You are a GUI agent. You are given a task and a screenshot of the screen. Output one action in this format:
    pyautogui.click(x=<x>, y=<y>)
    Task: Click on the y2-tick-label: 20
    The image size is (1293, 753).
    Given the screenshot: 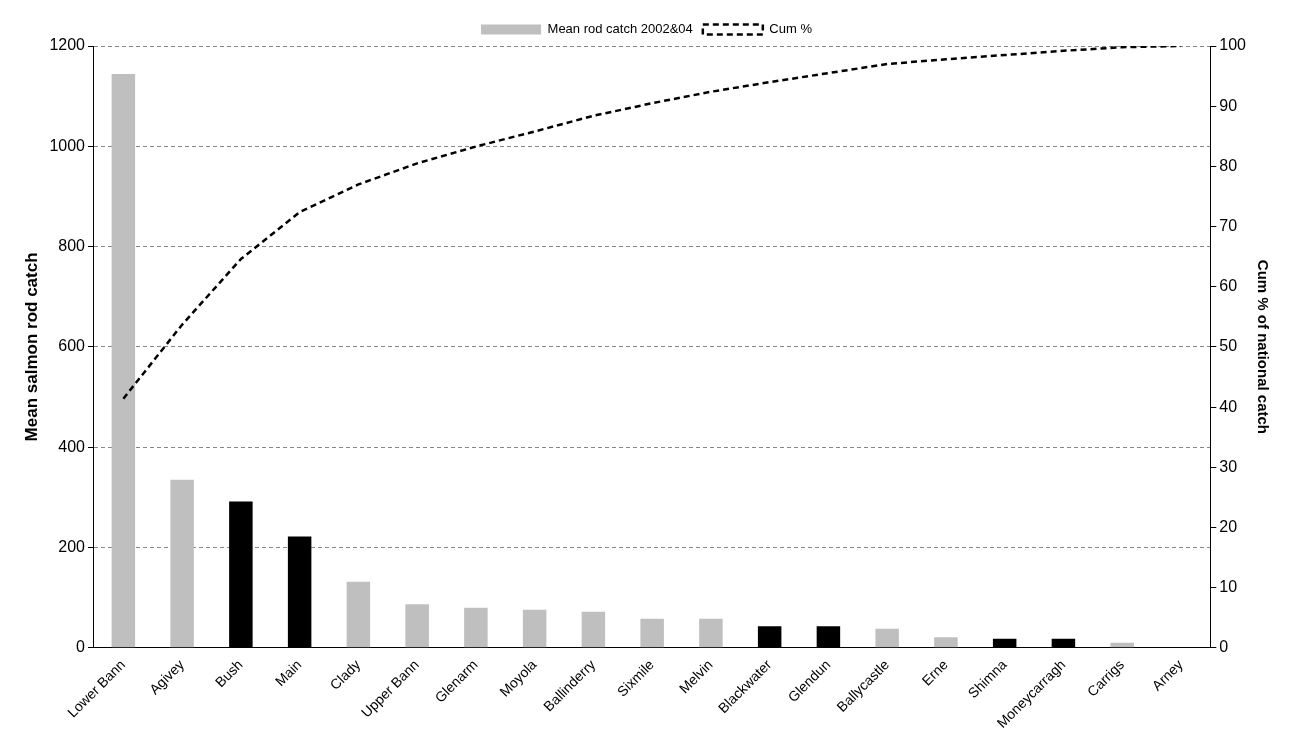 What is the action you would take?
    pyautogui.click(x=1228, y=526)
    